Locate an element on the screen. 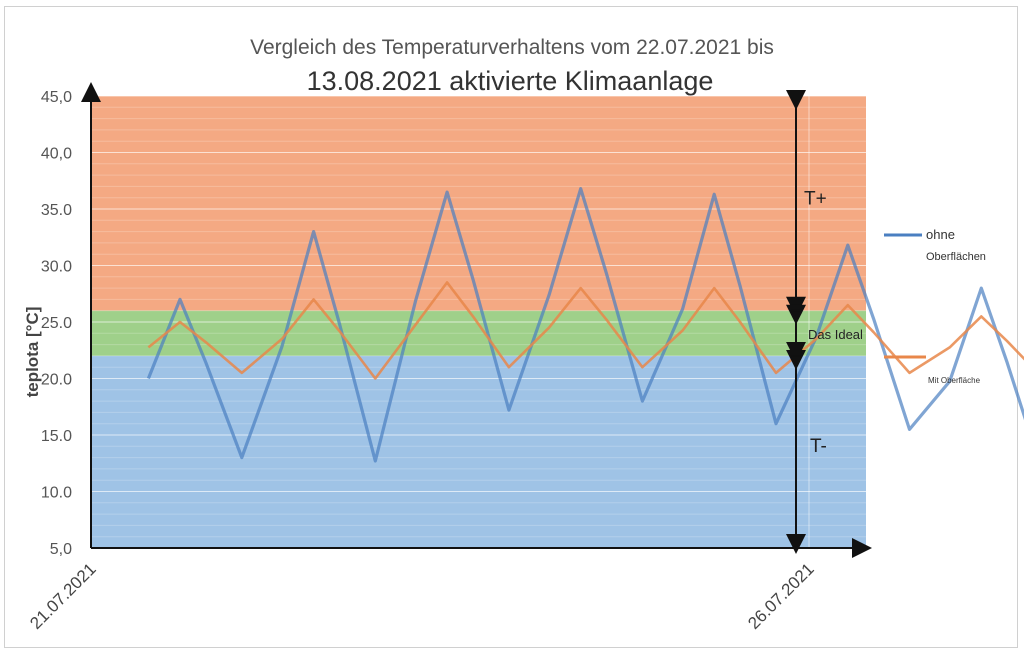 Image resolution: width=1024 pixels, height=653 pixels. y-tick-label: 25.0 is located at coordinates (56, 323).